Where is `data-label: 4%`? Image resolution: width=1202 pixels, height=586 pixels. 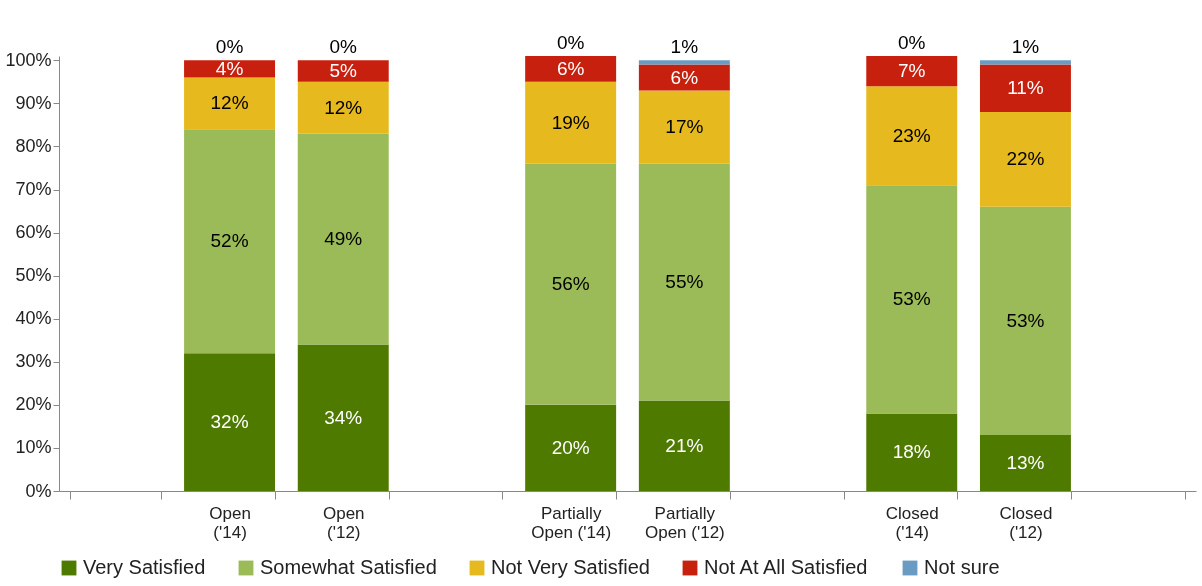 data-label: 4% is located at coordinates (229, 68).